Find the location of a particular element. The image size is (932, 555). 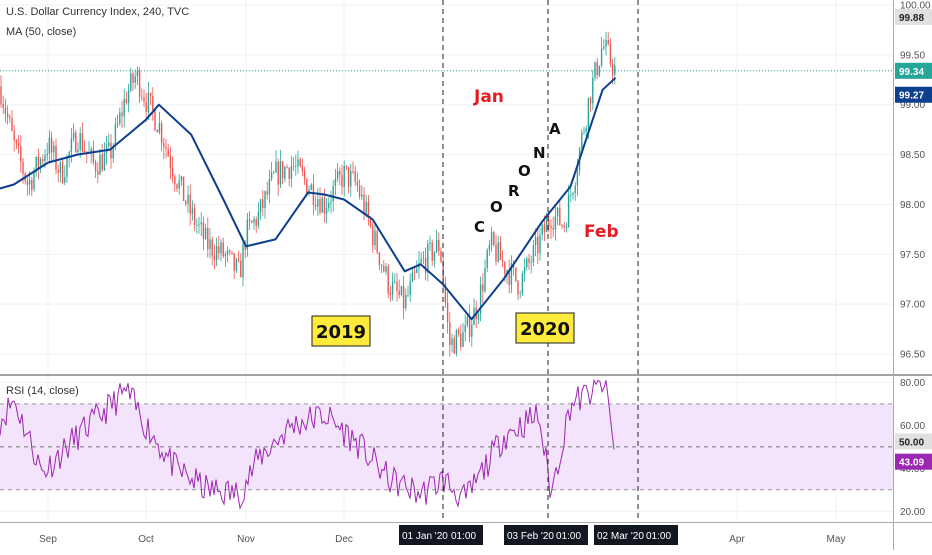

time-axis-tick: Dec is located at coordinates (344, 539).